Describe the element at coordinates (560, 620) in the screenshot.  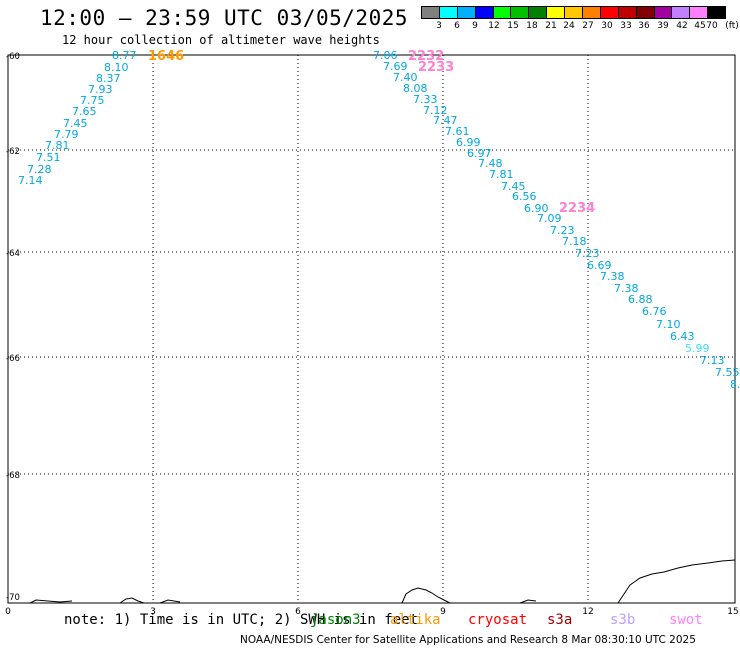
I see `legend-s3a: s3a` at that location.